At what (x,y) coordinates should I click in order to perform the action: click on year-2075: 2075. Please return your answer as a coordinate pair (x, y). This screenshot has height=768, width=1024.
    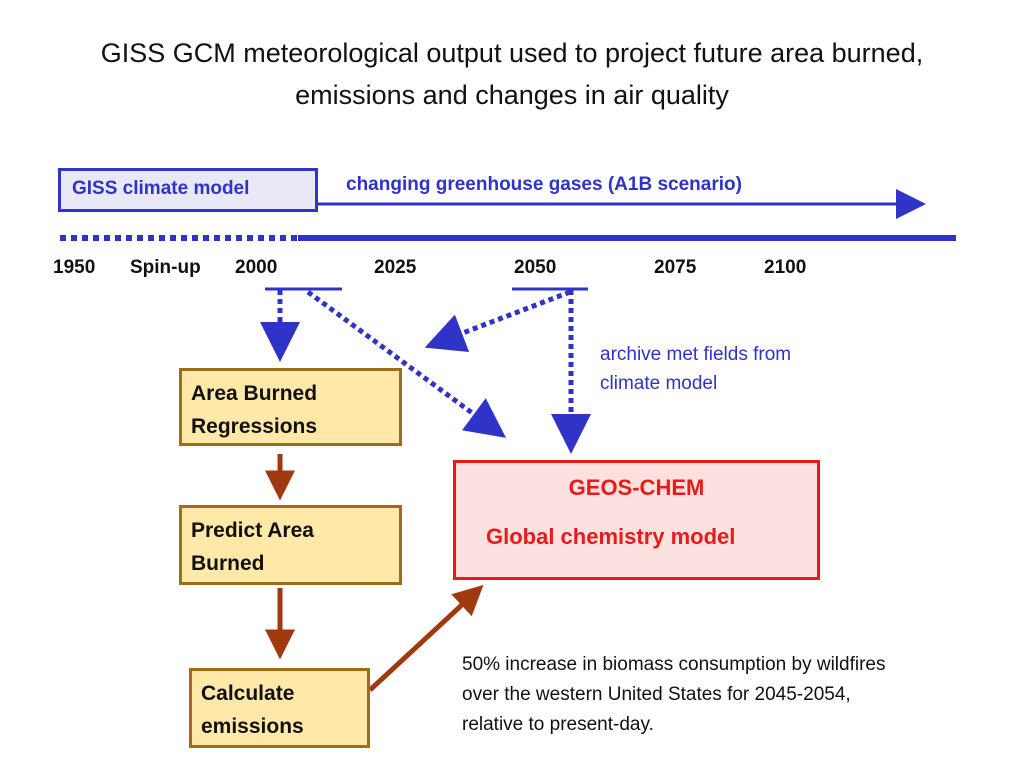
    Looking at the image, I should click on (675, 267).